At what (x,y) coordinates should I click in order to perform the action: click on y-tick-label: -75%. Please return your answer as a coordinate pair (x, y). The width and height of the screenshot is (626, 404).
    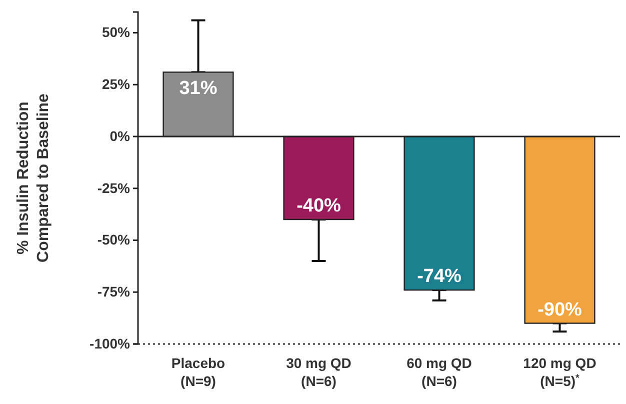
    Looking at the image, I should click on (114, 292).